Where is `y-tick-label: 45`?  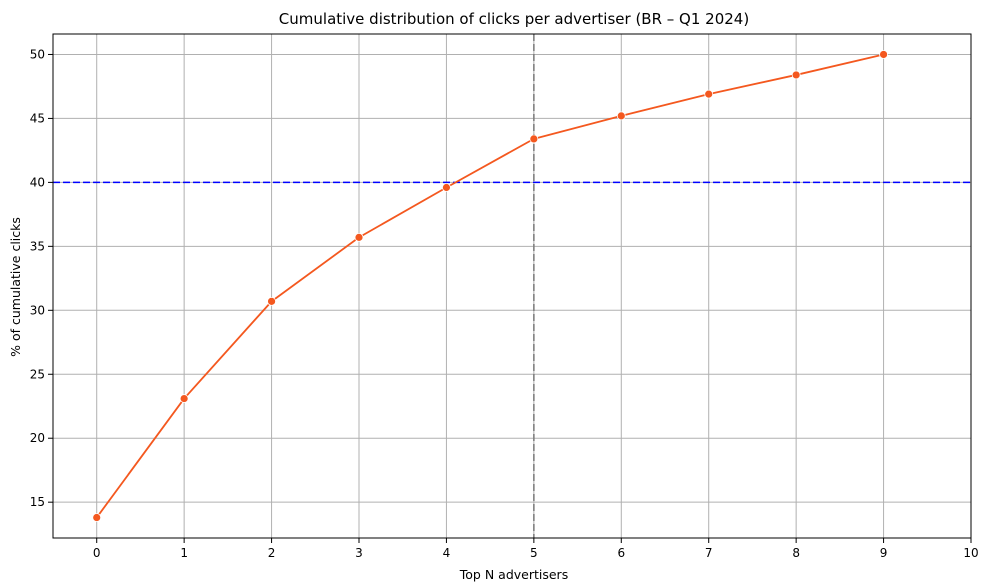
y-tick-label: 45 is located at coordinates (37, 118).